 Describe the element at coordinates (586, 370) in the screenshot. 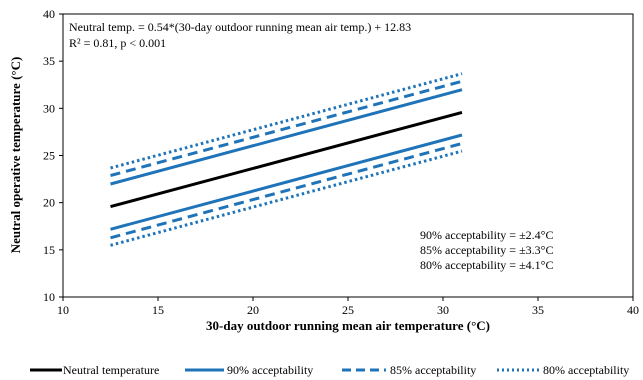

I see `legend-label-80: 80% acceptability` at that location.